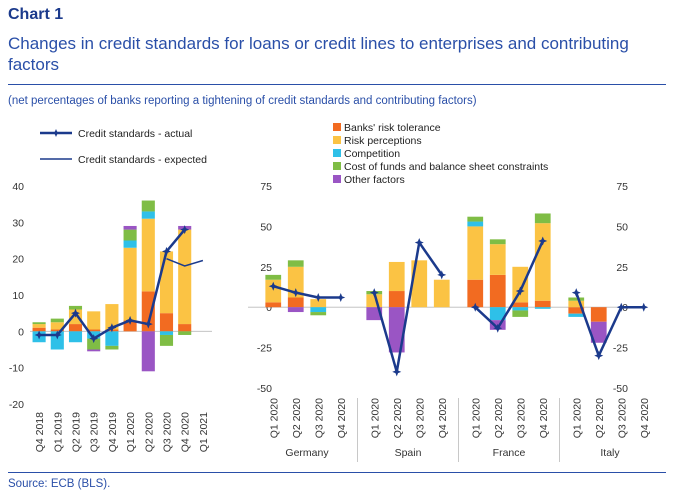  What do you see at coordinates (36, 14) in the screenshot?
I see `chart-label: Chart 1` at bounding box center [36, 14].